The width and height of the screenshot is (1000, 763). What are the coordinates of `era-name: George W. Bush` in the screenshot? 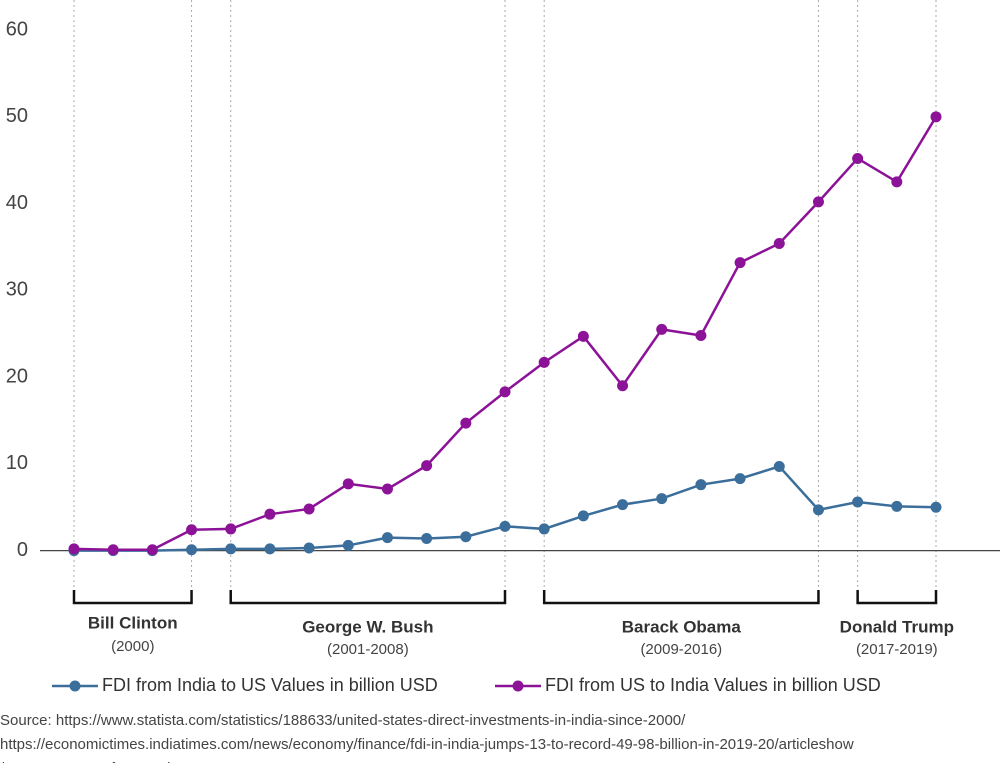 It's located at (367, 626).